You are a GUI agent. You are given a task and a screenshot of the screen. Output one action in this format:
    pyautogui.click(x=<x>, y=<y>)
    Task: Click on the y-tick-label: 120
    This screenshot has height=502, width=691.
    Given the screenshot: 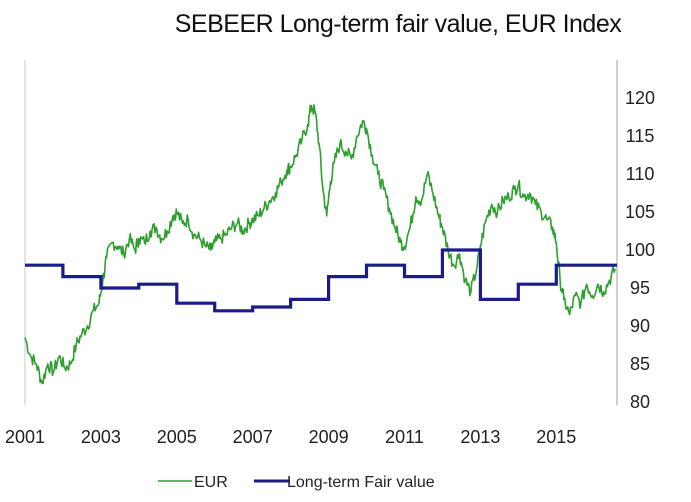 What is the action you would take?
    pyautogui.click(x=640, y=98)
    